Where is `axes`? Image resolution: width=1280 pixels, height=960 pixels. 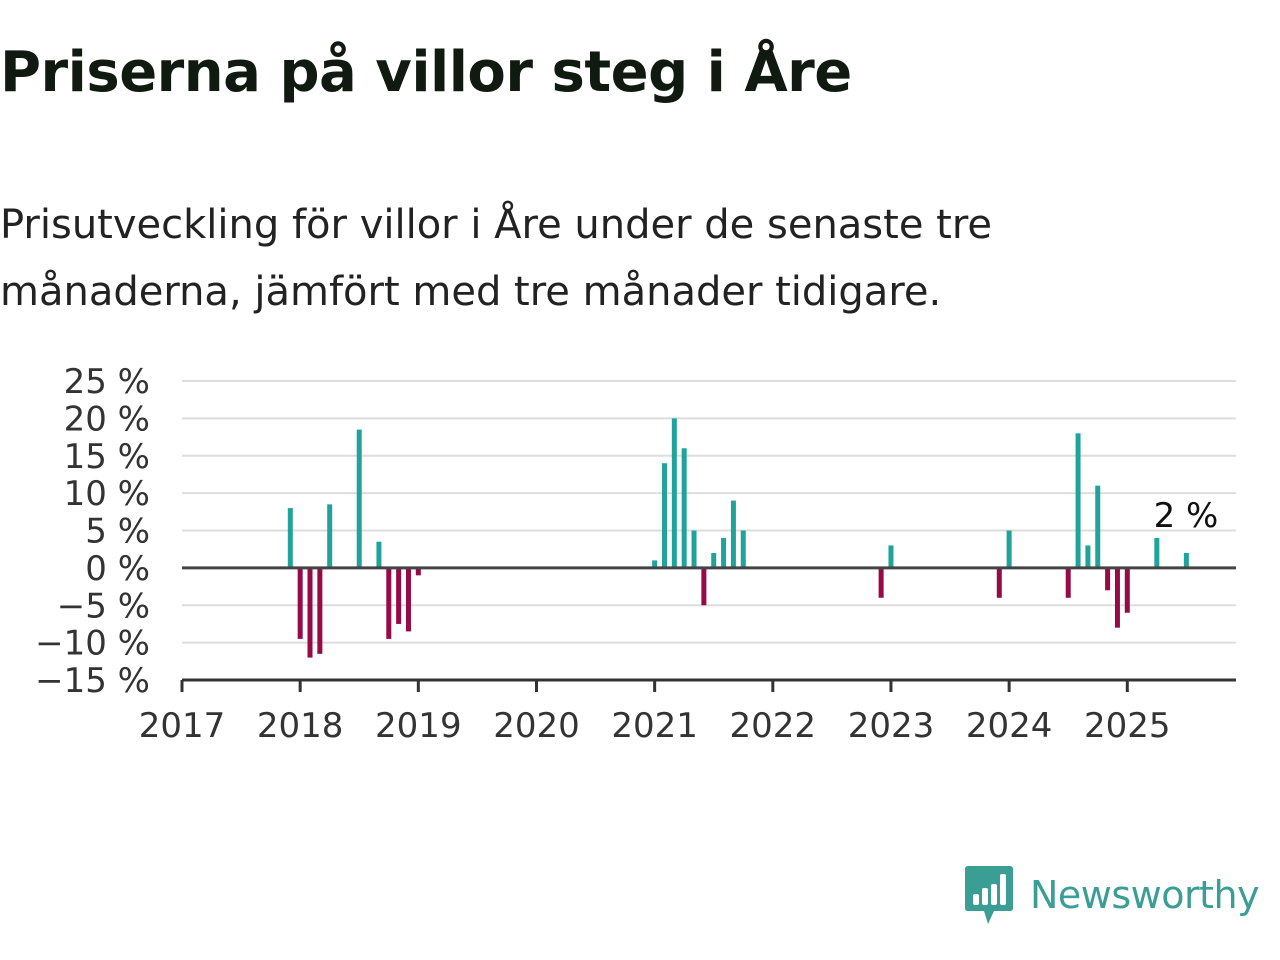
axes is located at coordinates (709, 624).